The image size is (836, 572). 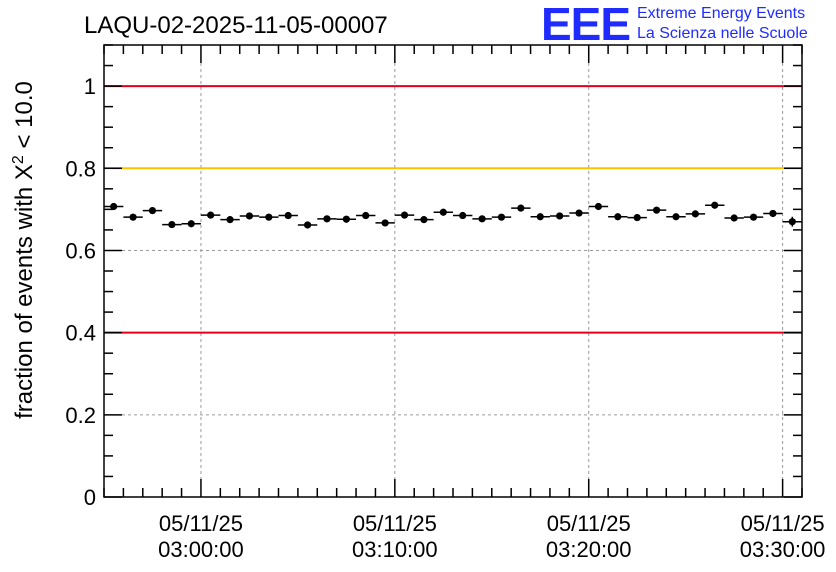 I want to click on chart-title: LAQU-02-2025-11-05-00007, so click(x=236, y=25).